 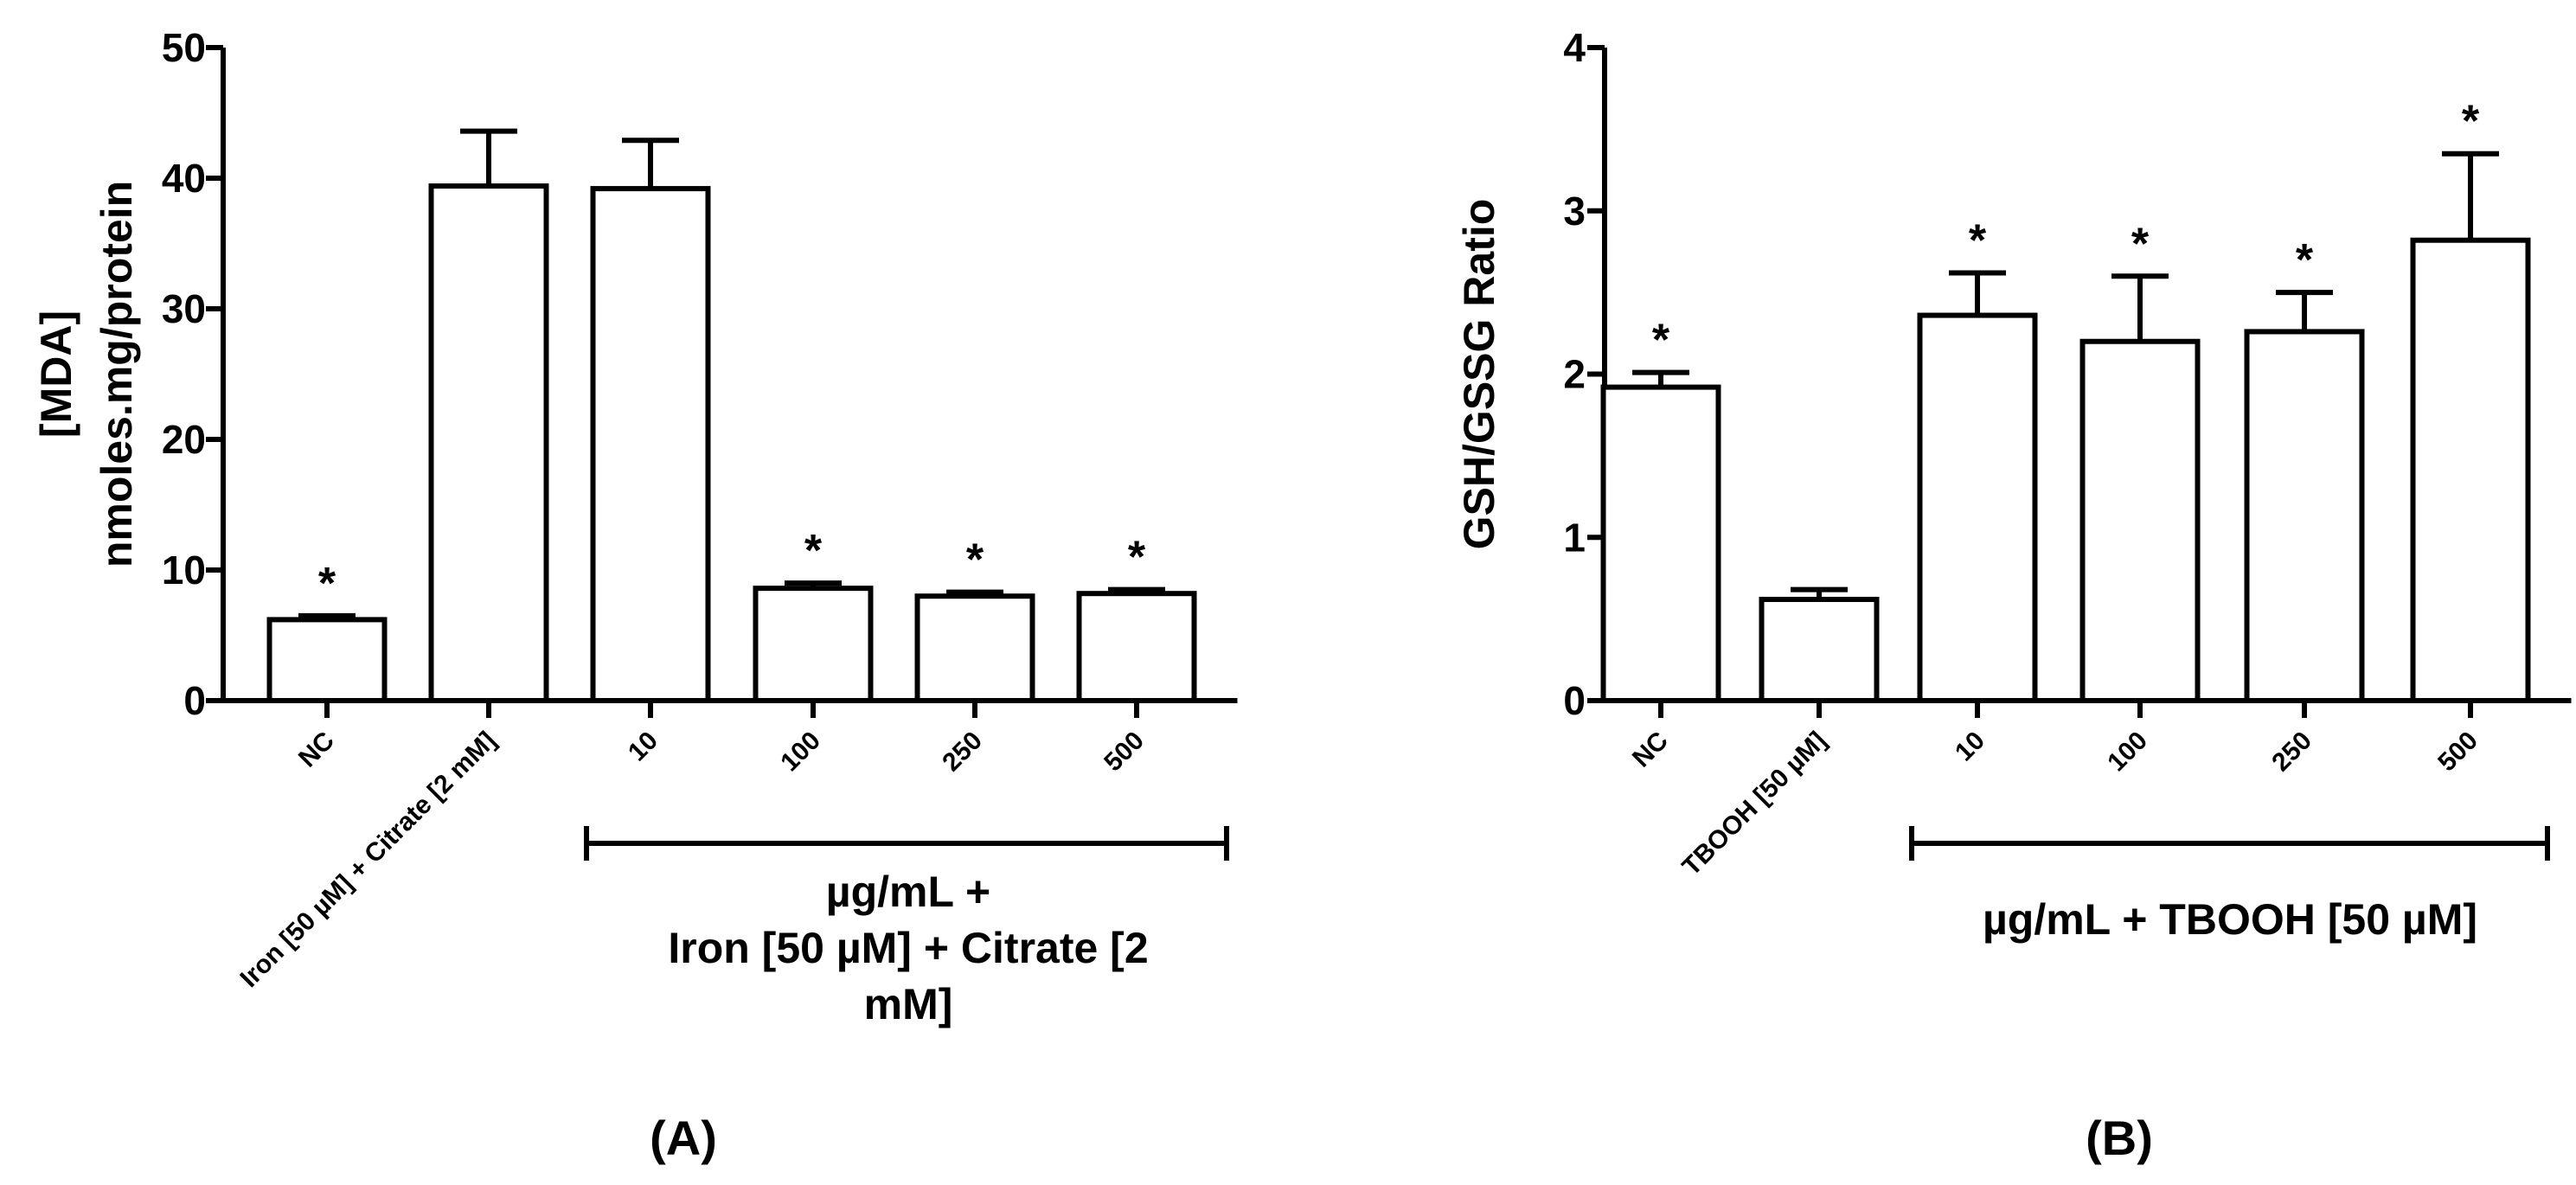 I want to click on y-tick-label: 10, so click(x=184, y=570).